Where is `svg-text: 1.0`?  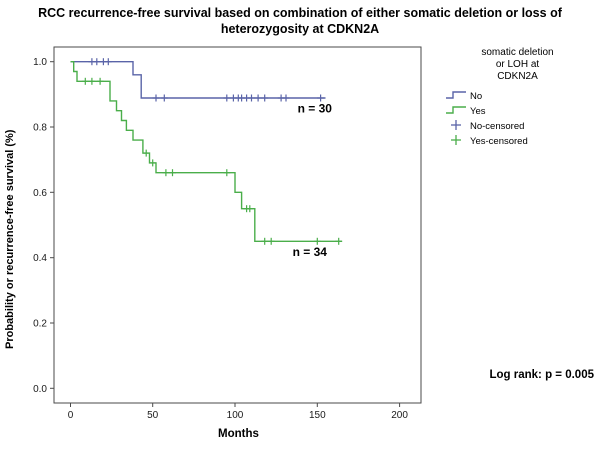
svg-text: 1.0 is located at coordinates (40, 62).